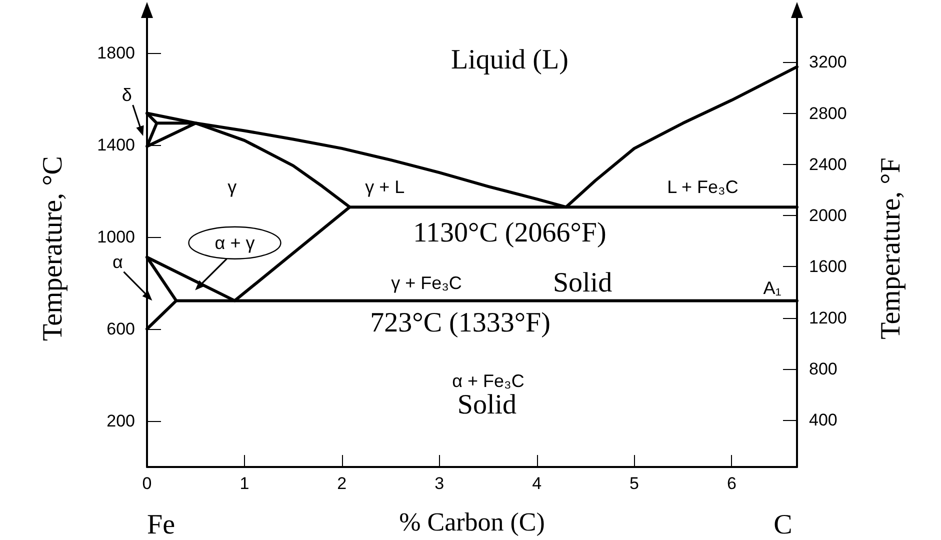 The image size is (941, 540). What do you see at coordinates (342, 483) in the screenshot?
I see `x-tick-label: 2` at bounding box center [342, 483].